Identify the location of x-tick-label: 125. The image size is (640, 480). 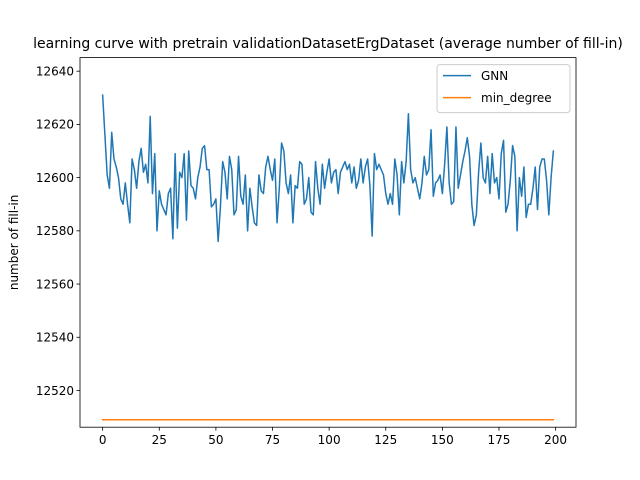
(385, 440).